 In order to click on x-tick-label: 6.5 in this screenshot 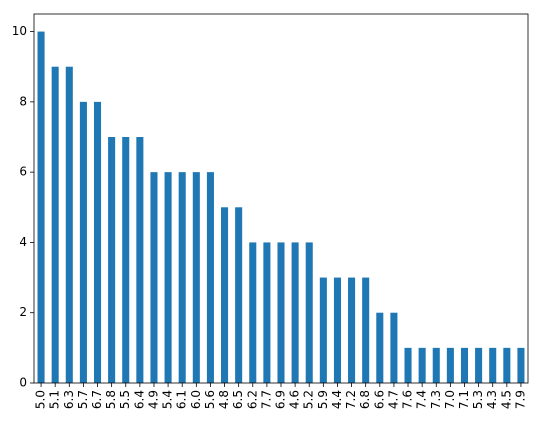, I will do `click(238, 399)`.